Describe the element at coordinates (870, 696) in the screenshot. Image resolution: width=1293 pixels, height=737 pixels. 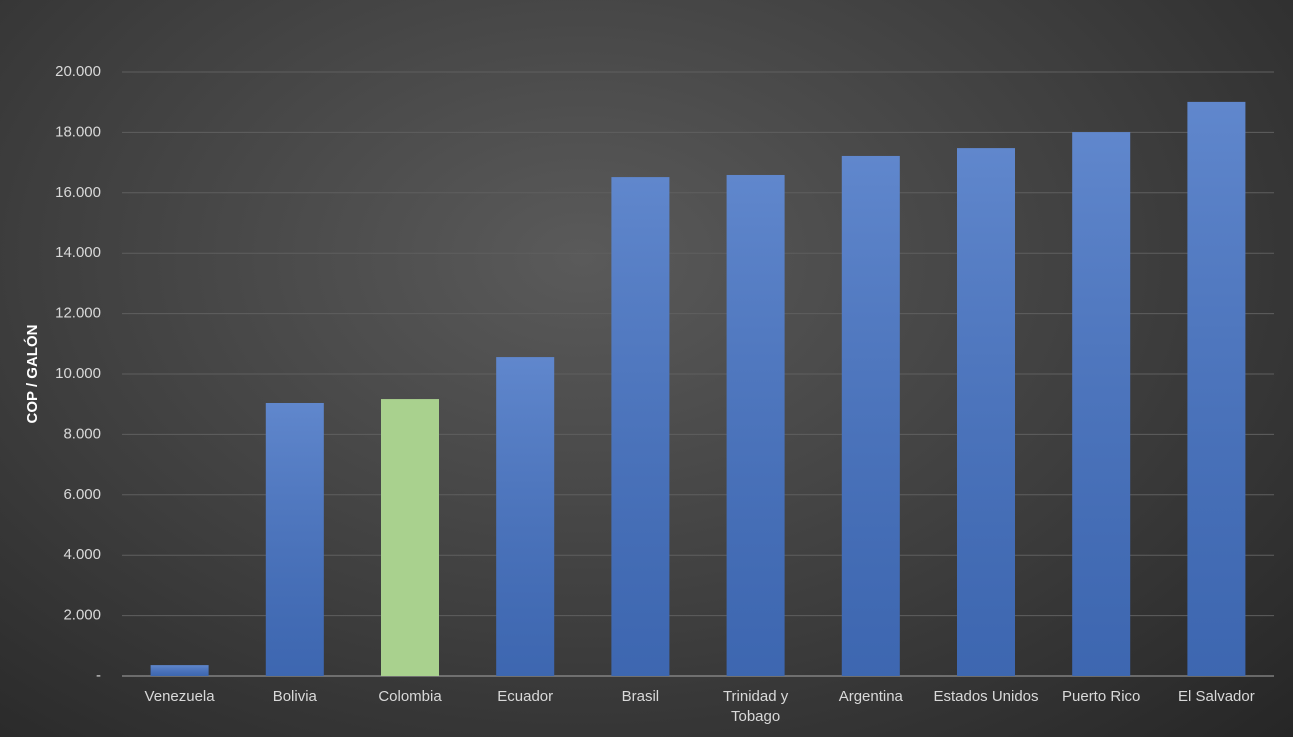
I see `x-tick-label: Argentina` at that location.